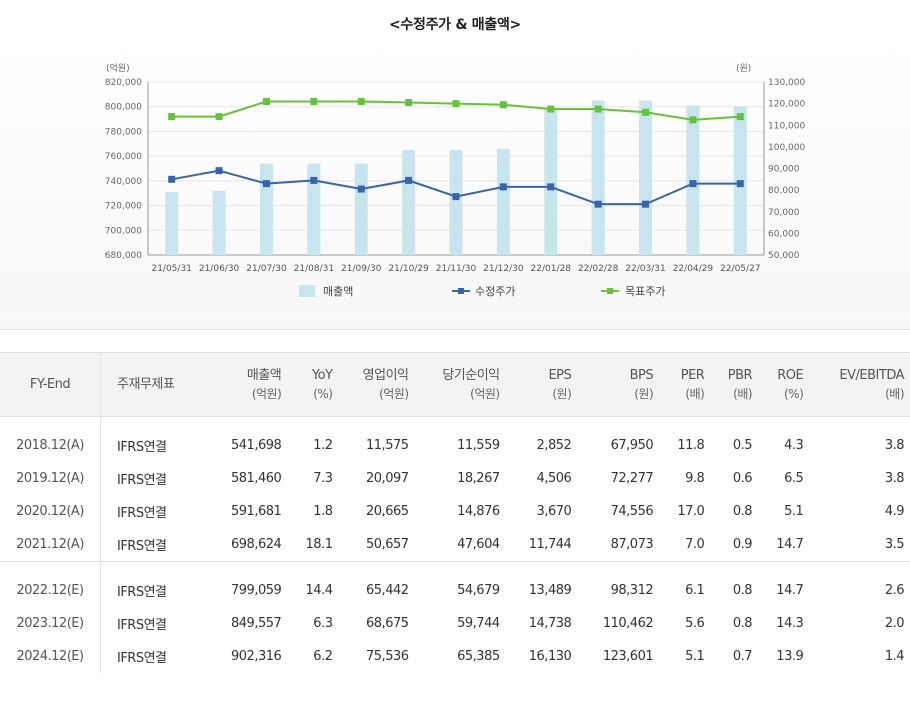  I want to click on table-cell: 74,556, so click(632, 511).